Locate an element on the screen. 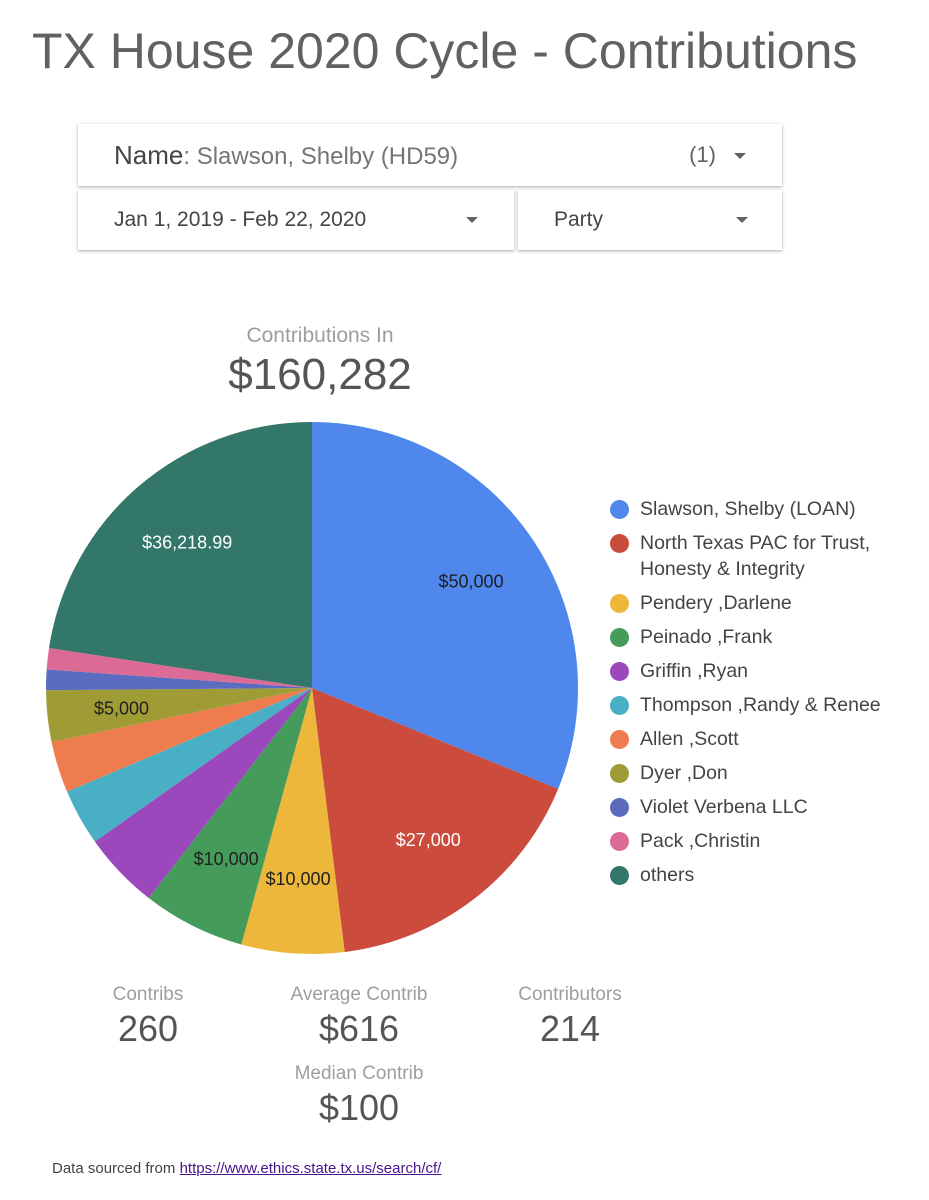 This screenshot has width=929, height=1200. median-contrib-card: Median Contrib $100 is located at coordinates (359, 1096).